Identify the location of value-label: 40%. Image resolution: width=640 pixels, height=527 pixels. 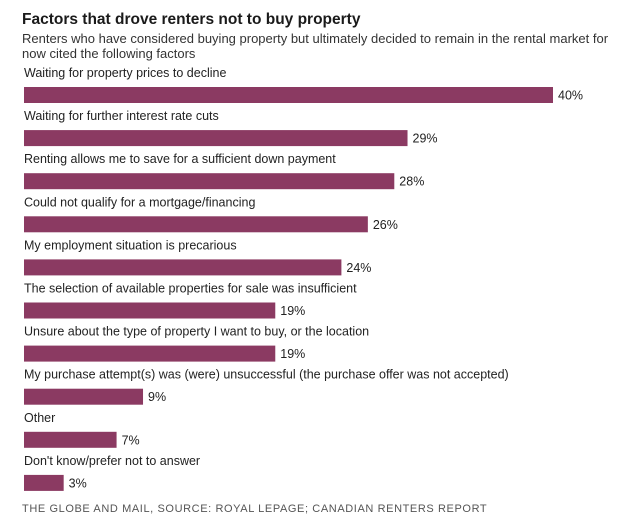
(570, 96).